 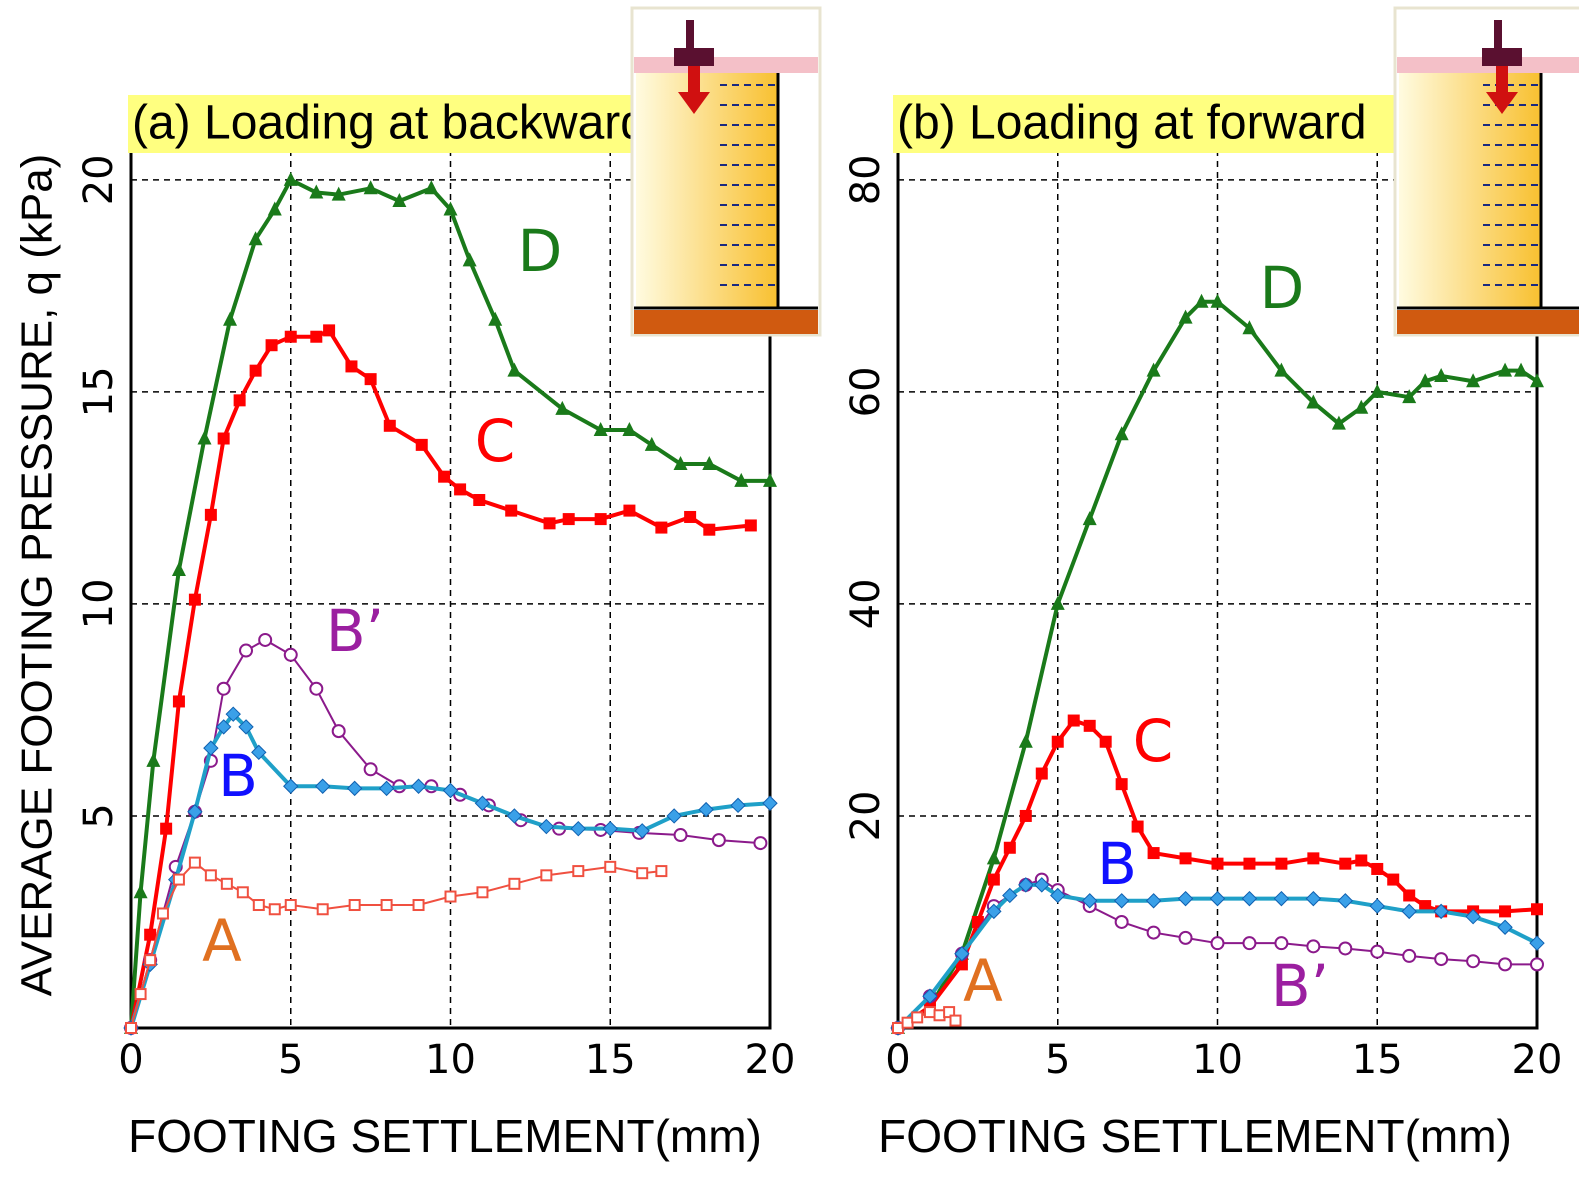 I want to click on x-tick-label: 5, so click(x=1057, y=1060).